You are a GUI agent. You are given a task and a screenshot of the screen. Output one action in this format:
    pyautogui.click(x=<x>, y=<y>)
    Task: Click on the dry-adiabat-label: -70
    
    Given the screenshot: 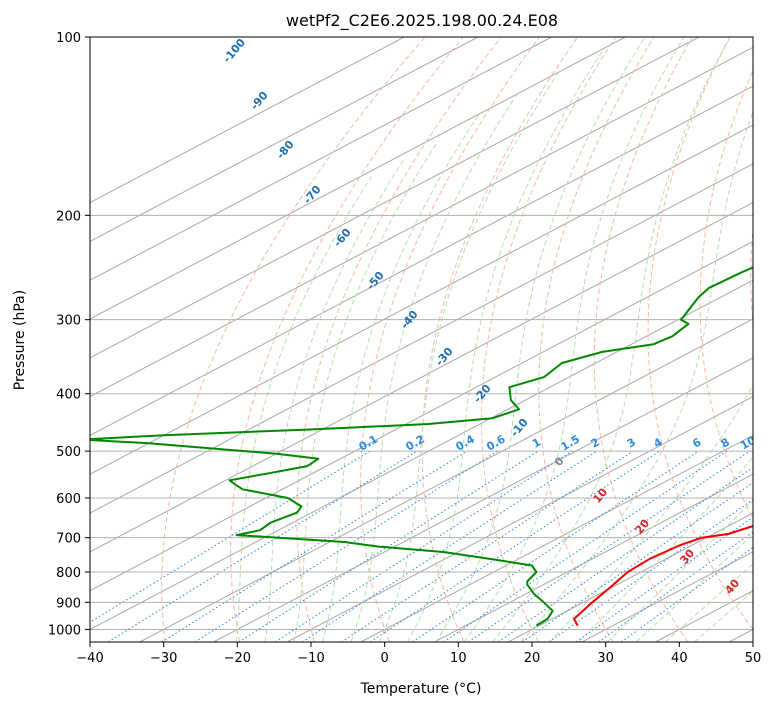 What is the action you would take?
    pyautogui.click(x=312, y=195)
    